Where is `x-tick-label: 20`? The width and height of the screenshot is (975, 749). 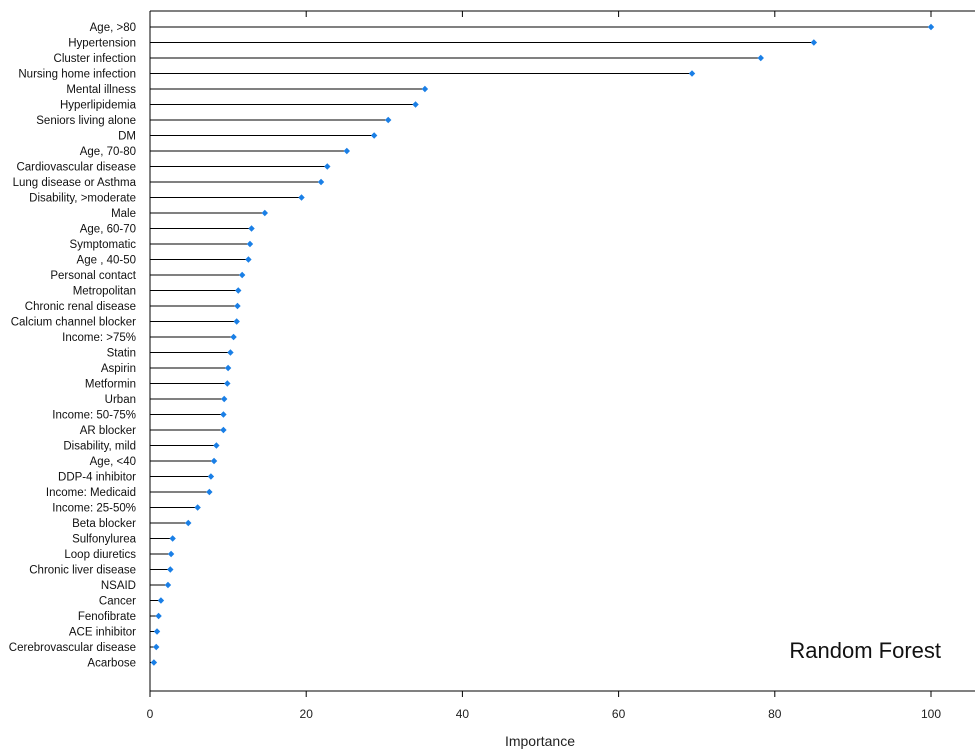 x-tick-label: 20 is located at coordinates (307, 714).